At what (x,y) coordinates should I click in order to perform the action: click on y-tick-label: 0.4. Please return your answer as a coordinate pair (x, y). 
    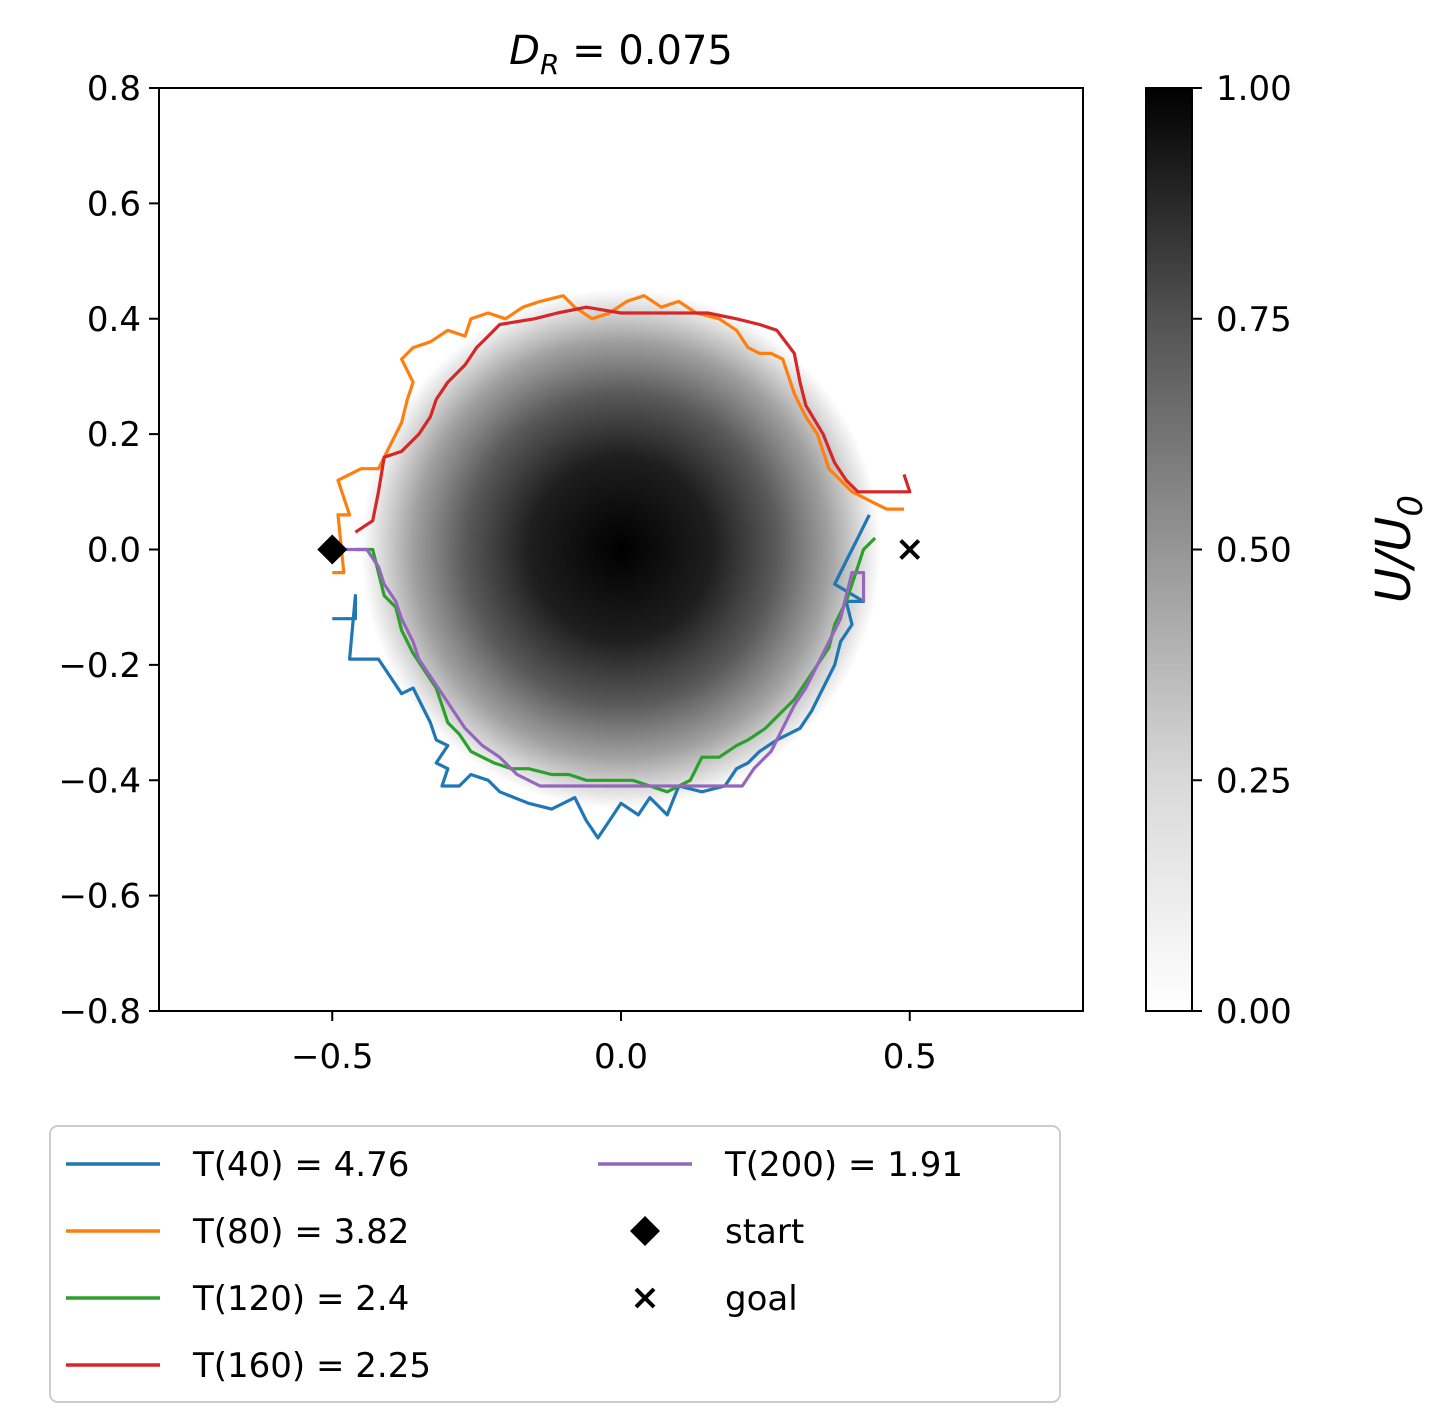
    Looking at the image, I should click on (114, 320).